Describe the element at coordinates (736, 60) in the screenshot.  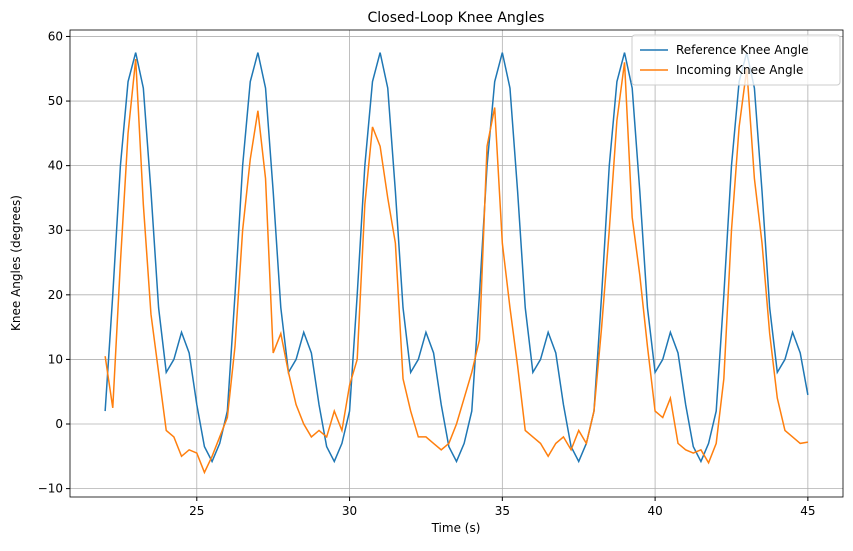
I see `legend-box` at that location.